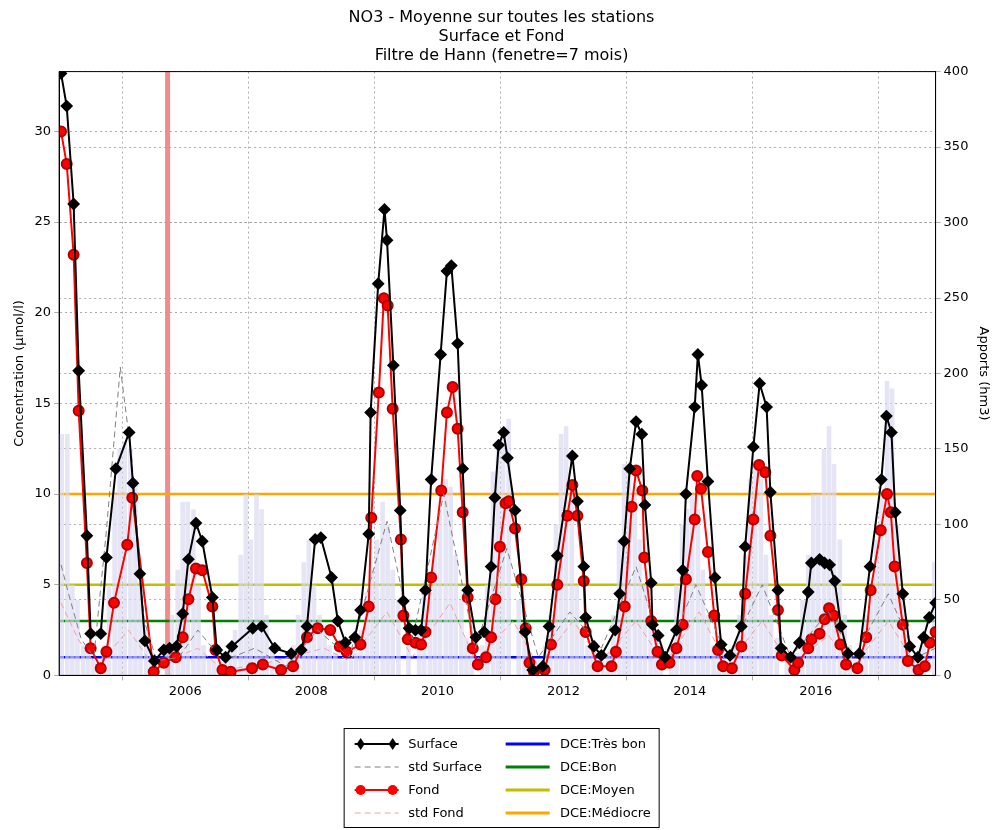  I want to click on y2-tick-label: 250, so click(956, 297).